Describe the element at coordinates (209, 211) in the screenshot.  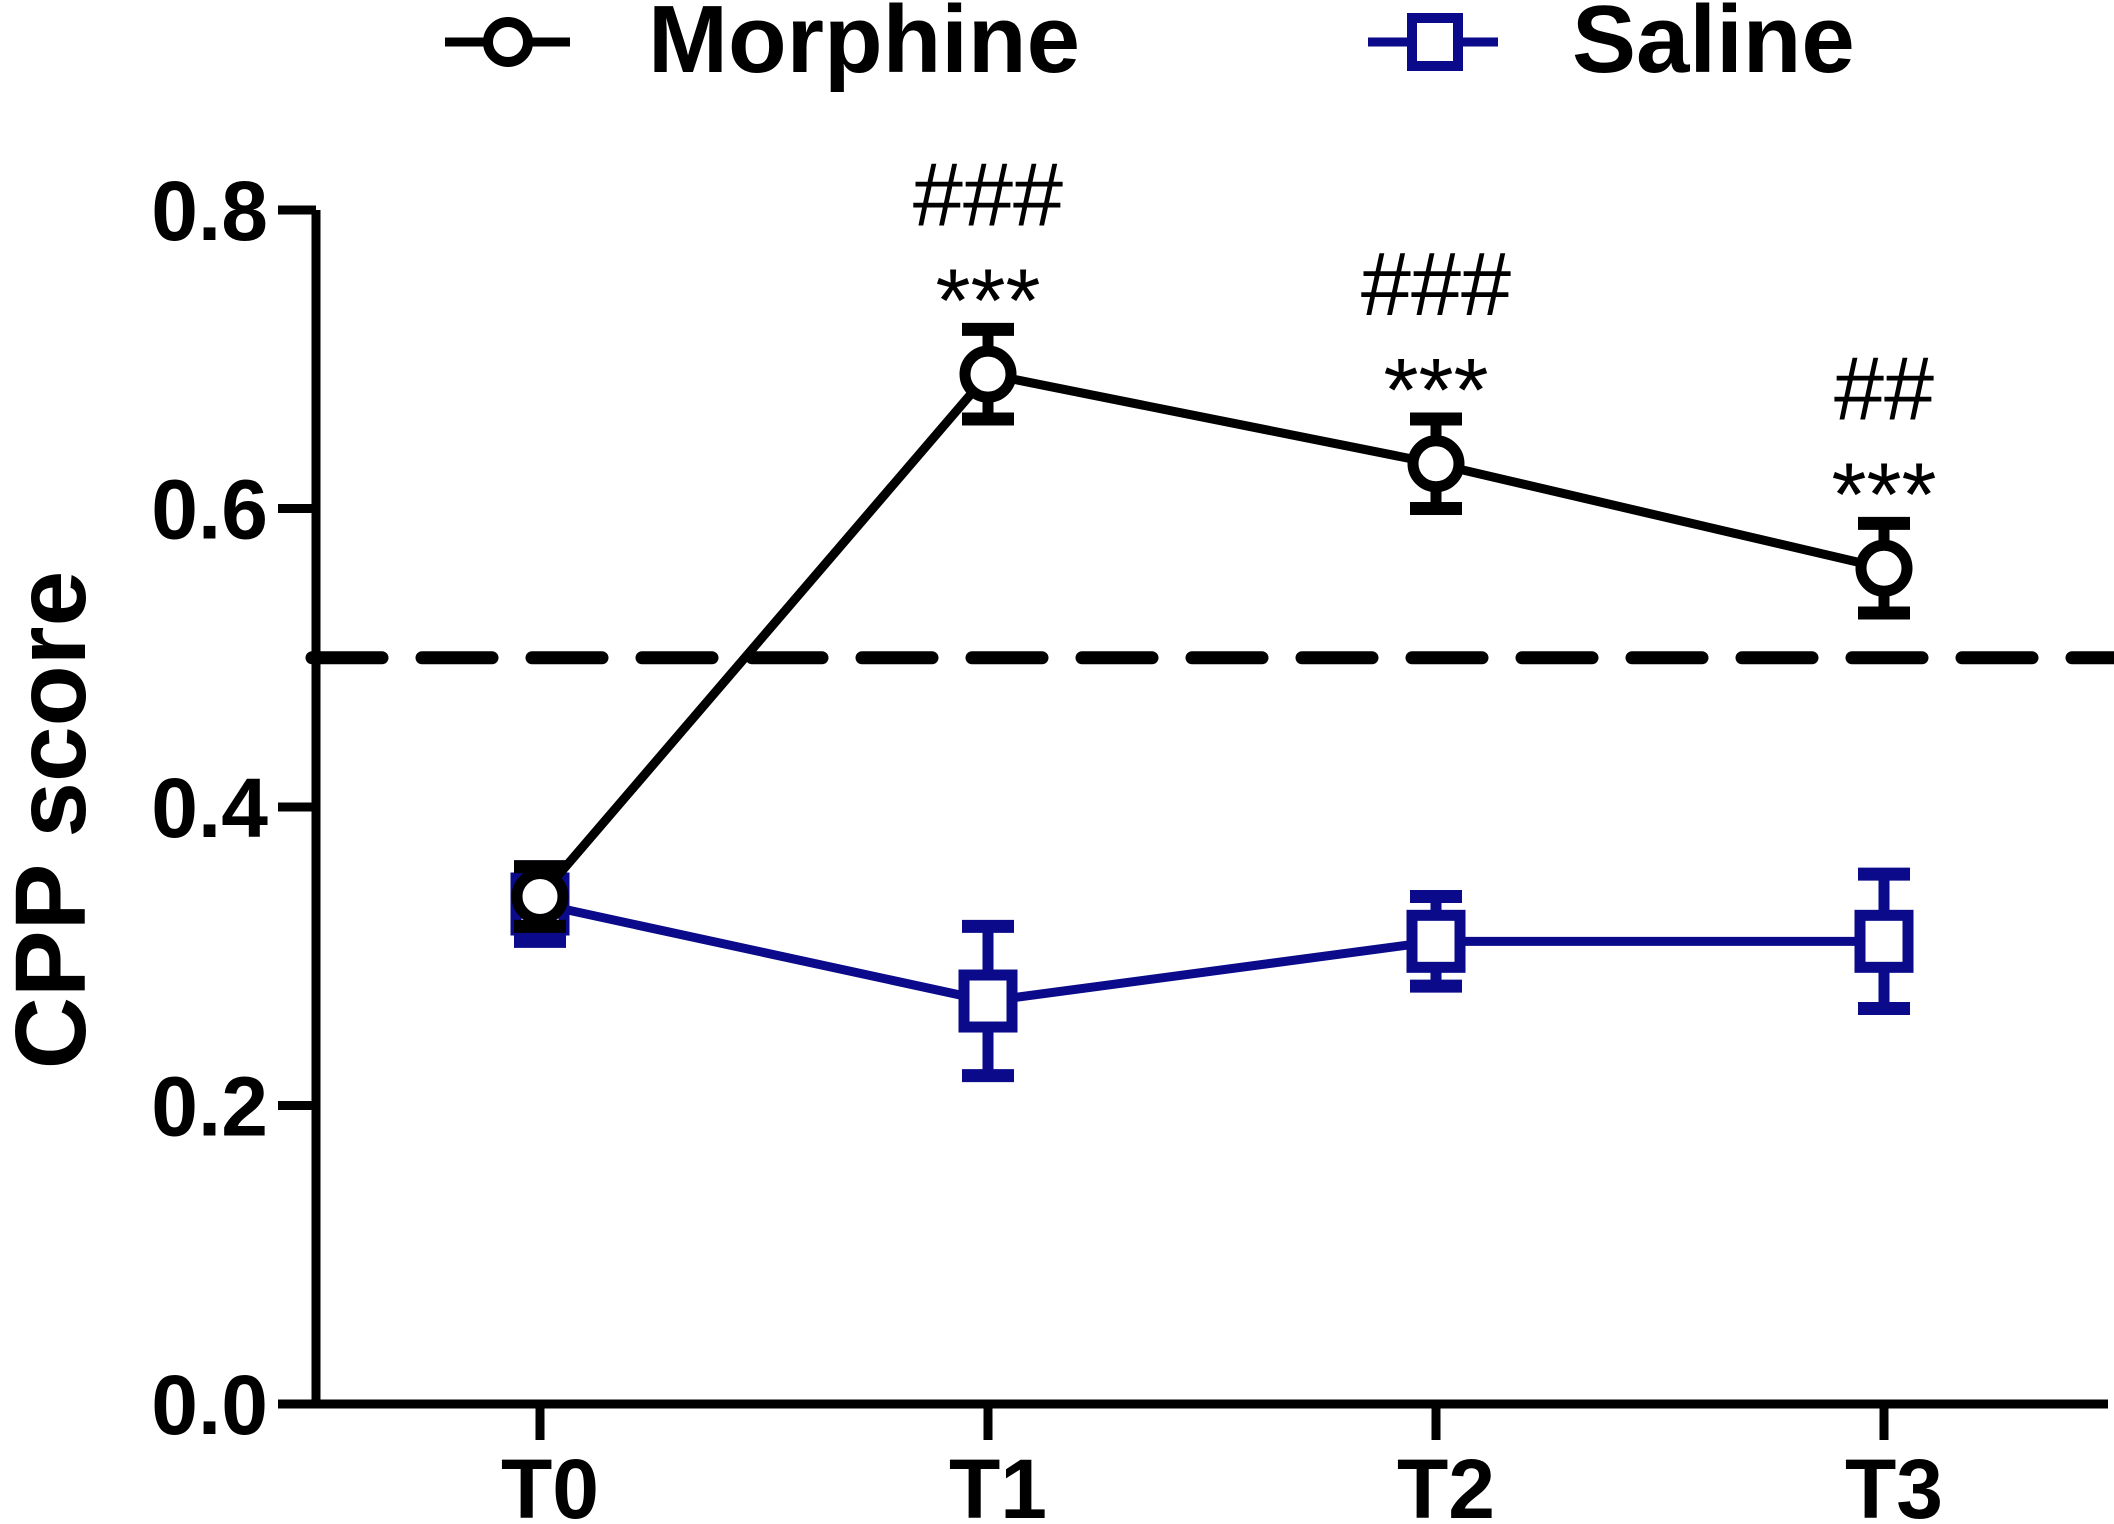
I see `y-tick-label: 0.8` at that location.